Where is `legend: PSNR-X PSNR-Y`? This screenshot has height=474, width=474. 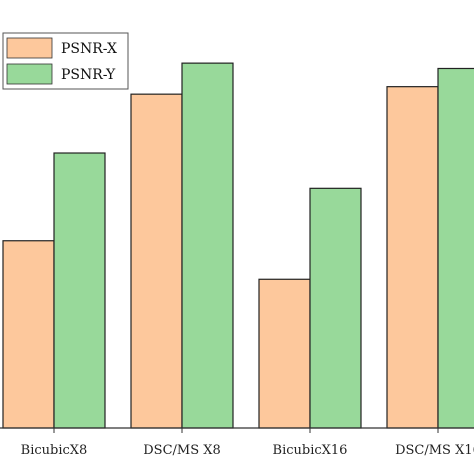
legend: PSNR-X PSNR-Y is located at coordinates (65, 61).